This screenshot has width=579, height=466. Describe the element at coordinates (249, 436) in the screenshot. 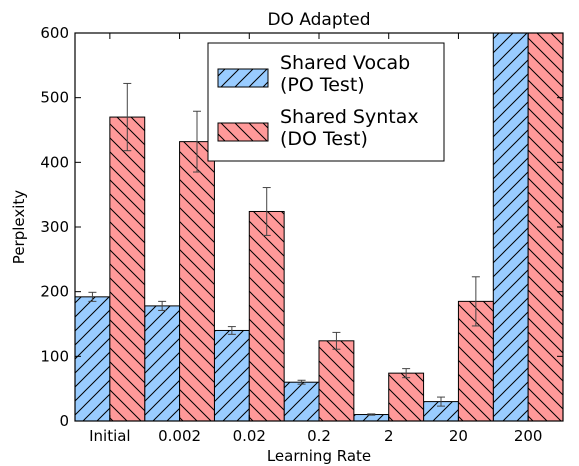

I see `x-tick-label-2: 0.02` at that location.